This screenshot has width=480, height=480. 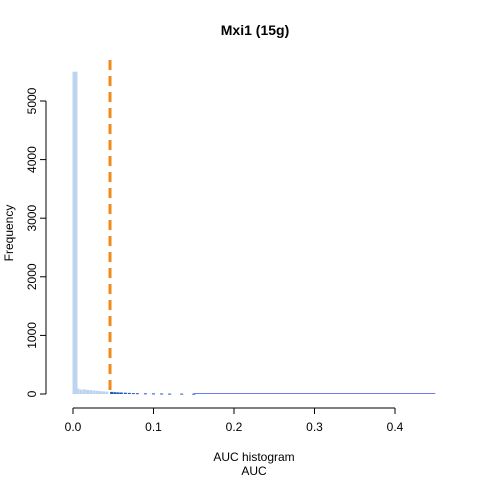 What do you see at coordinates (32, 393) in the screenshot?
I see `y-tick-label: 0` at bounding box center [32, 393].